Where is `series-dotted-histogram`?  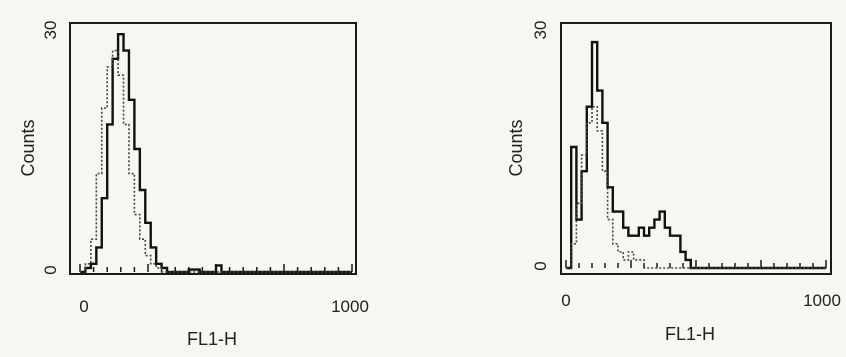 series-dotted-histogram is located at coordinates (696, 187).